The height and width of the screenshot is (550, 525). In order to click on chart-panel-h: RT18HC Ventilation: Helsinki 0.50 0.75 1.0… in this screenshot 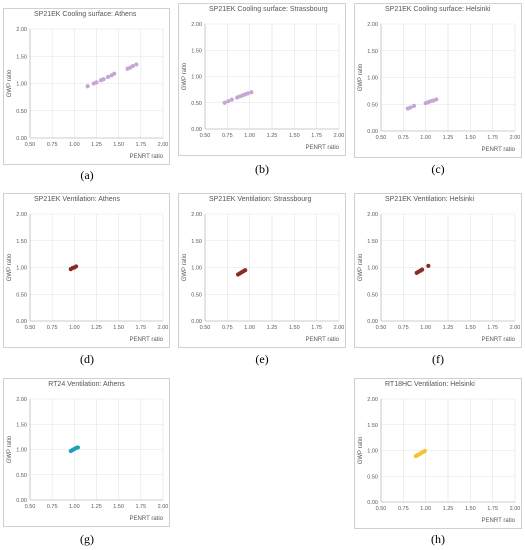, I will do `click(438, 453)`.